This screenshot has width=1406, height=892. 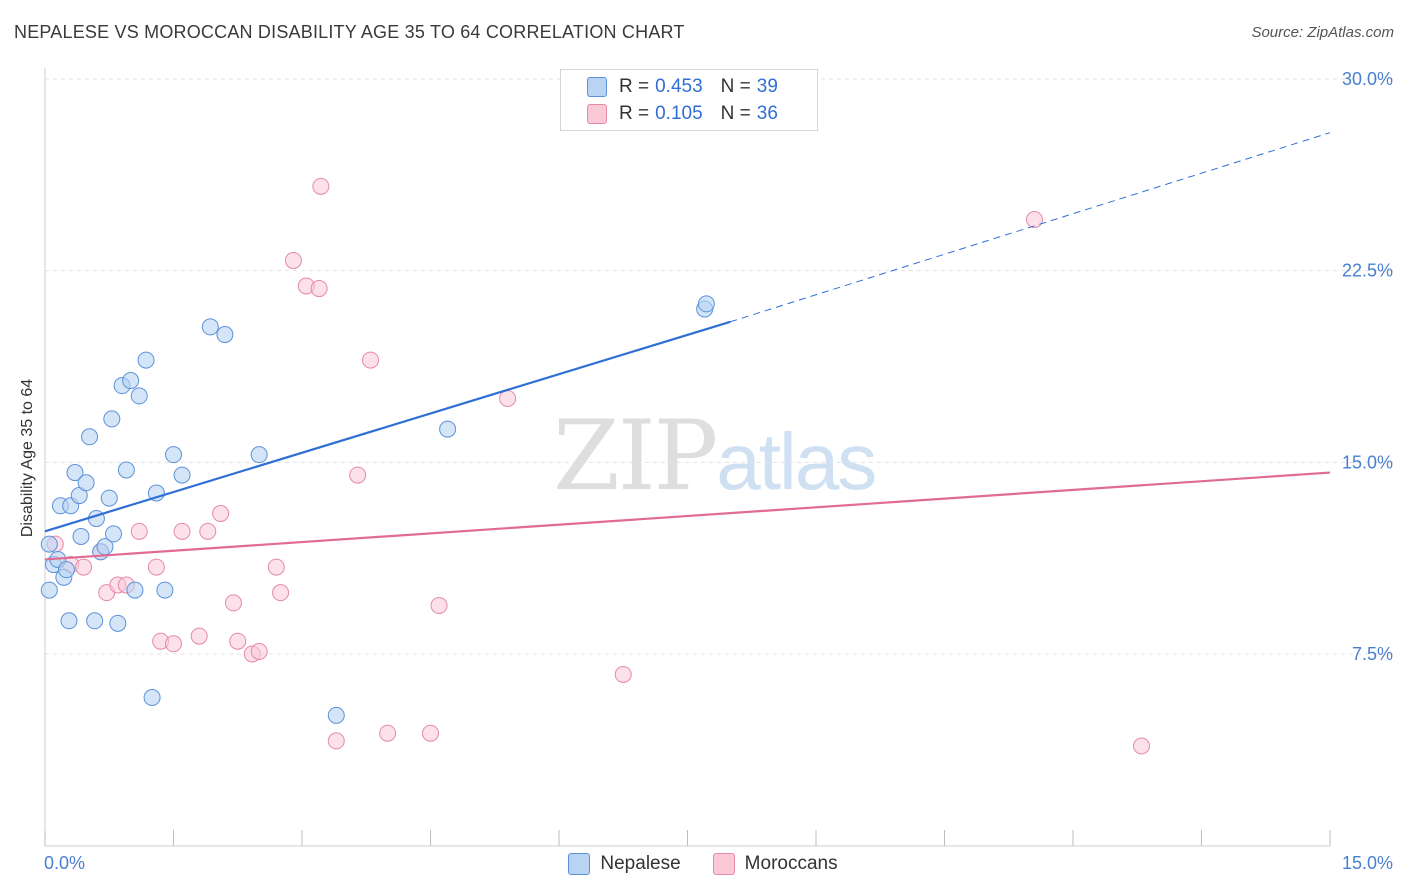 What do you see at coordinates (1367, 271) in the screenshot?
I see `y-tick-label: 22.5%` at bounding box center [1367, 271].